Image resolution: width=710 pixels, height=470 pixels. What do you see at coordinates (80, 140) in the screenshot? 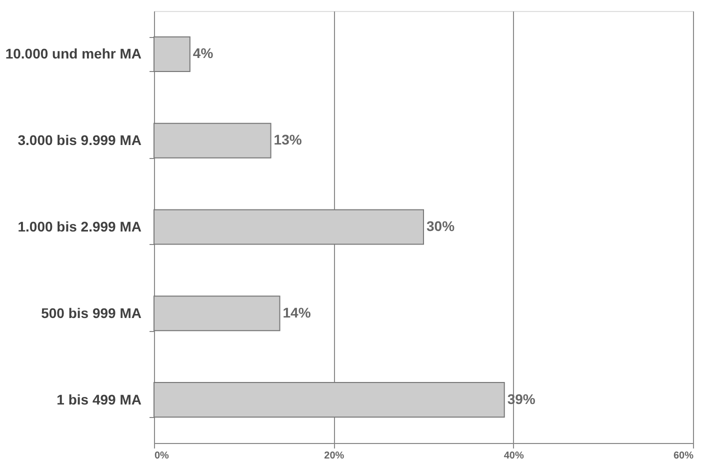
I see `y-tick-label: 3.000 bis 9.999 MA` at bounding box center [80, 140].